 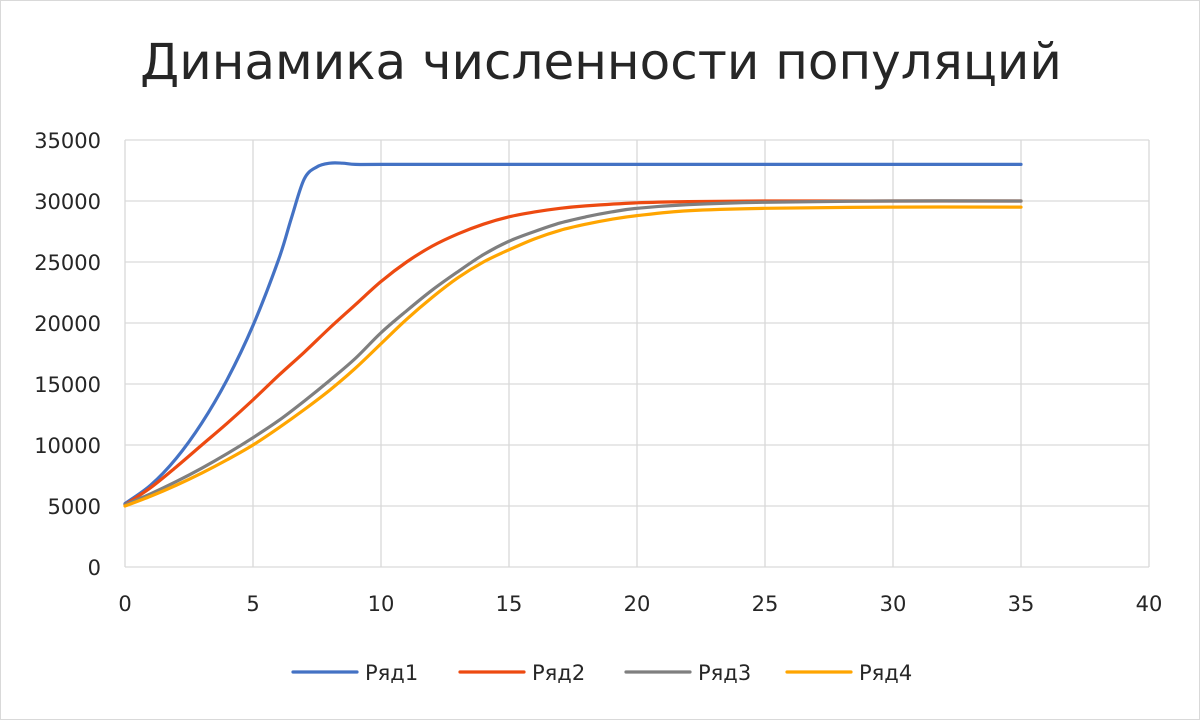 What do you see at coordinates (1021, 604) in the screenshot?
I see `x-tick-label: 35` at bounding box center [1021, 604].